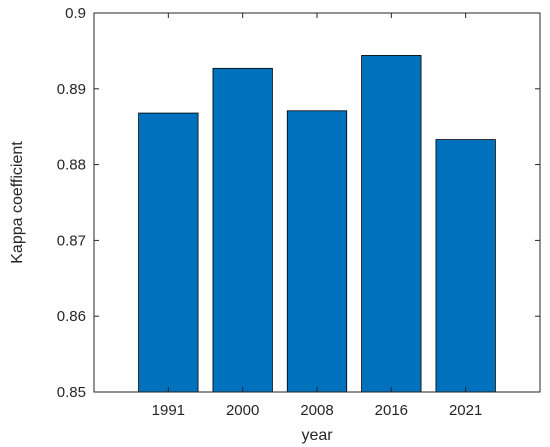 Image resolution: width=550 pixels, height=447 pixels. What do you see at coordinates (317, 435) in the screenshot?
I see `x-axis-label: year` at bounding box center [317, 435].